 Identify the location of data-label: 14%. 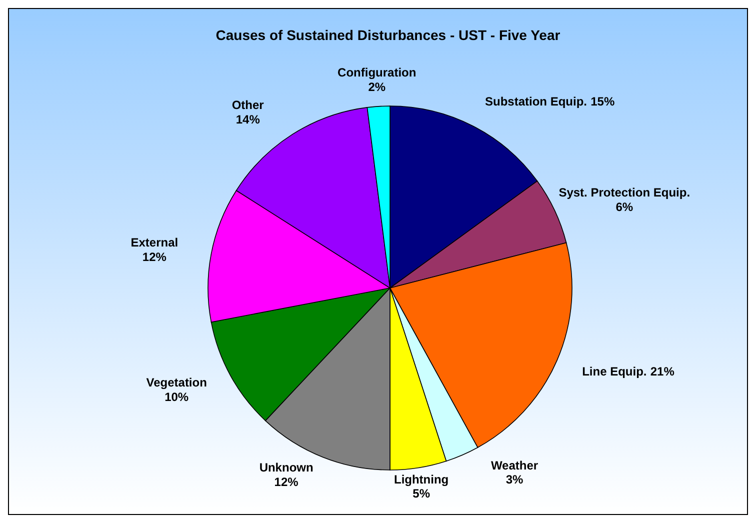
(248, 119).